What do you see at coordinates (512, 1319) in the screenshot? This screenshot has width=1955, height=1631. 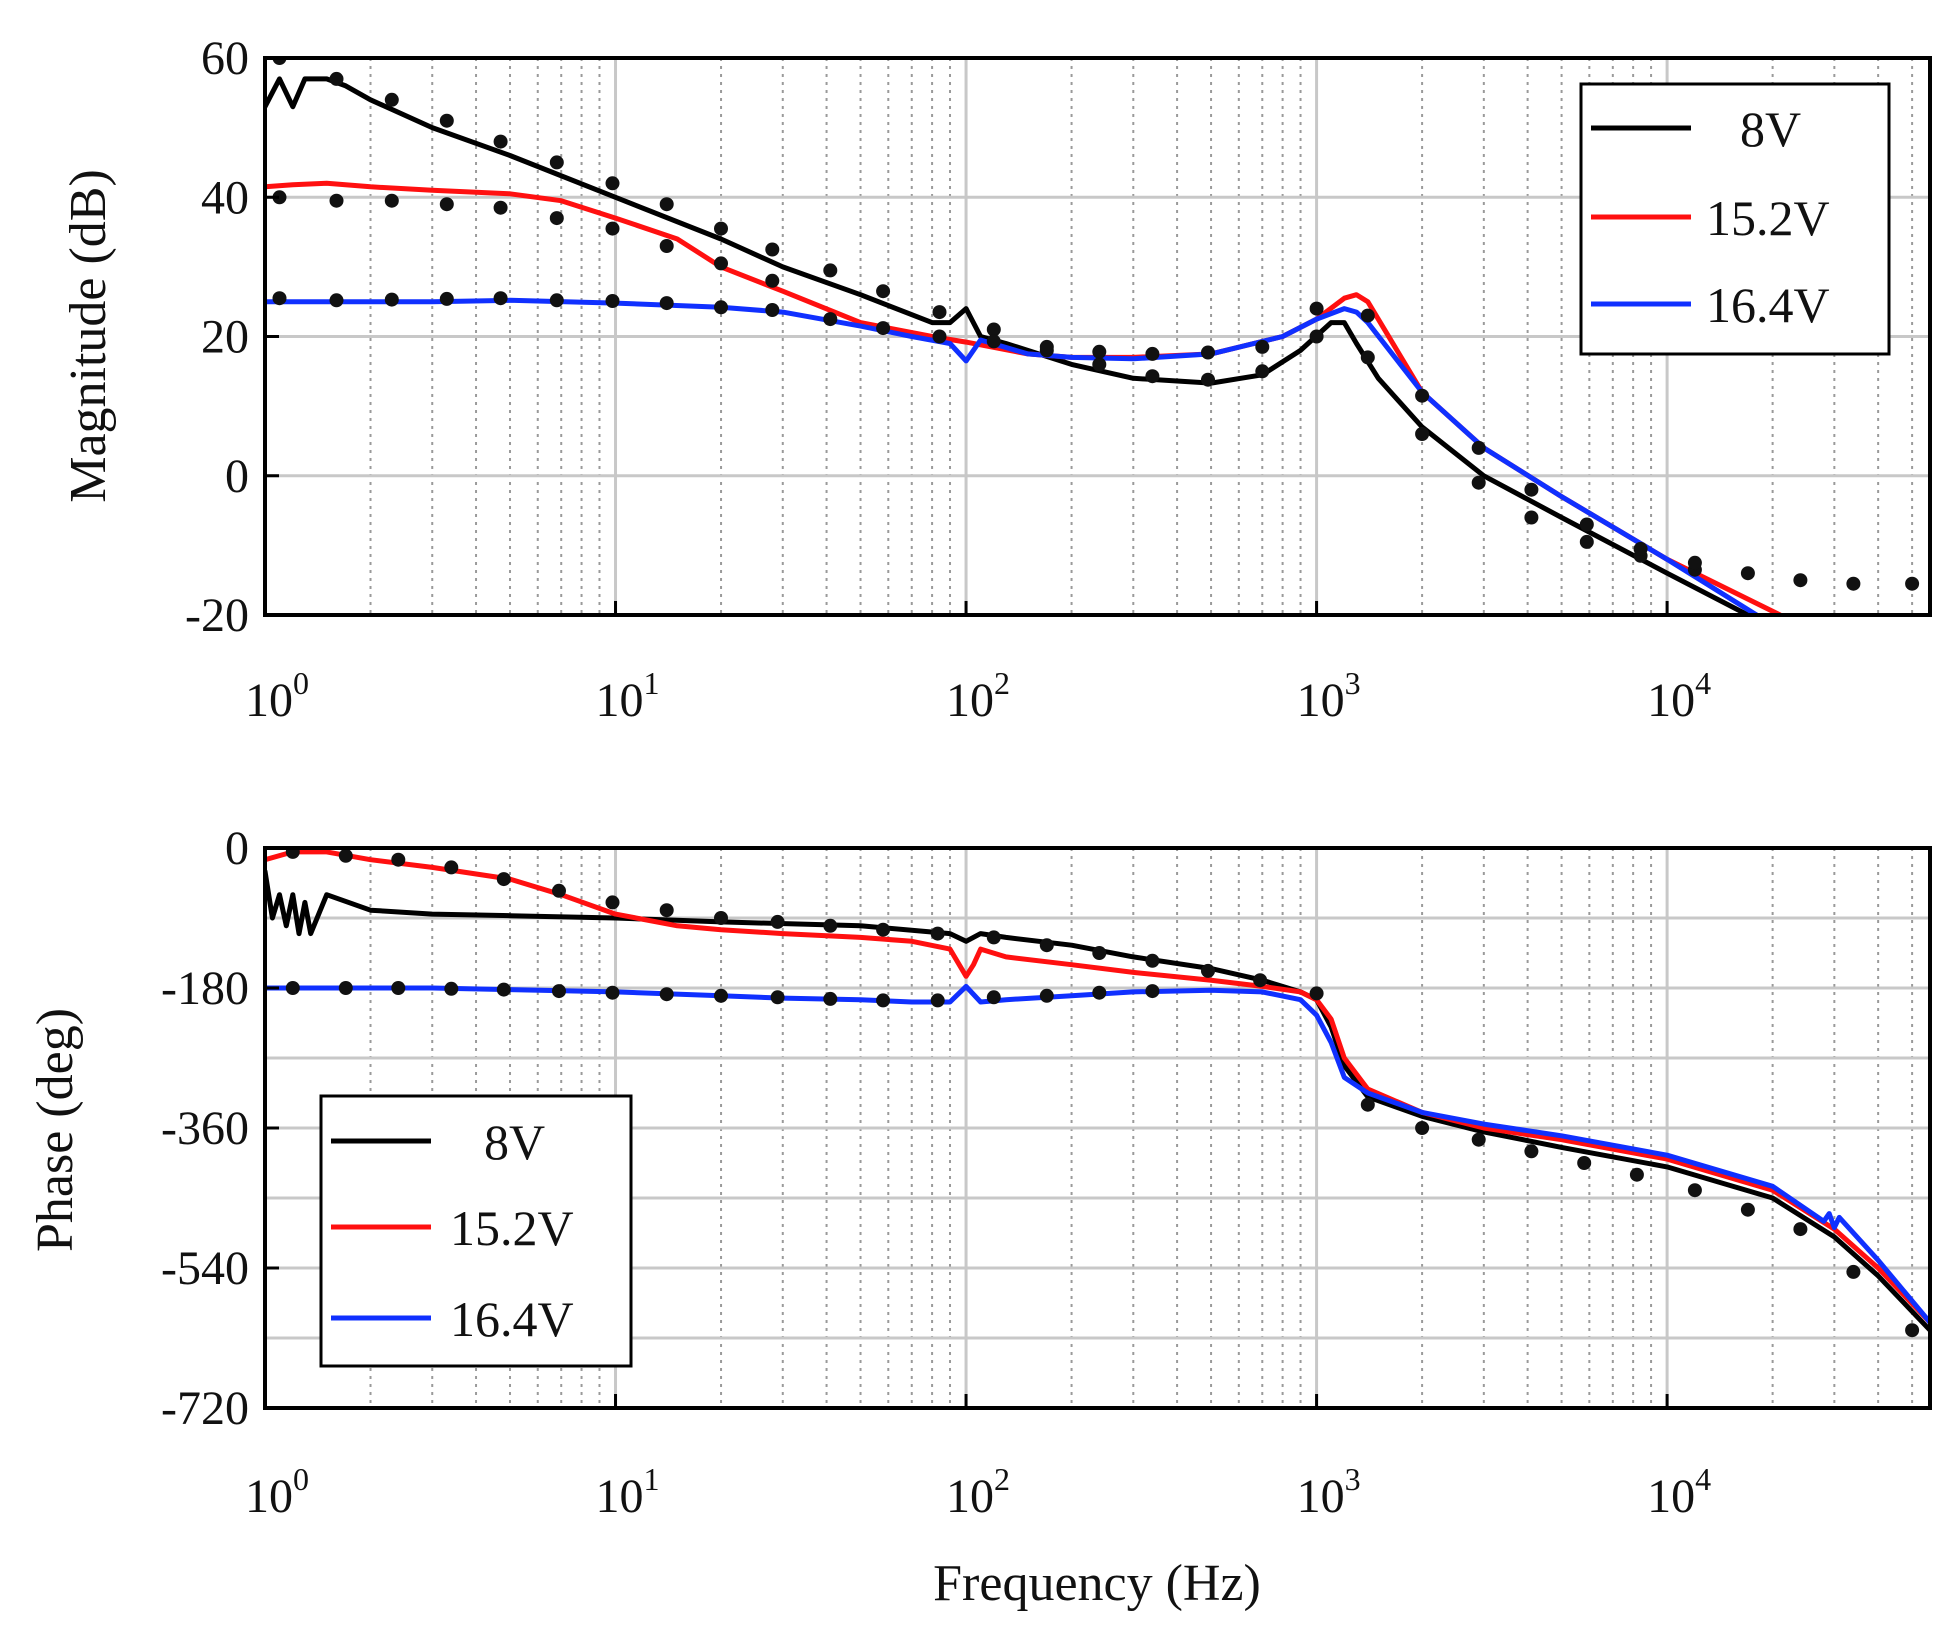 I see `phase-legend-label-16-4v: 16.4V` at bounding box center [512, 1319].